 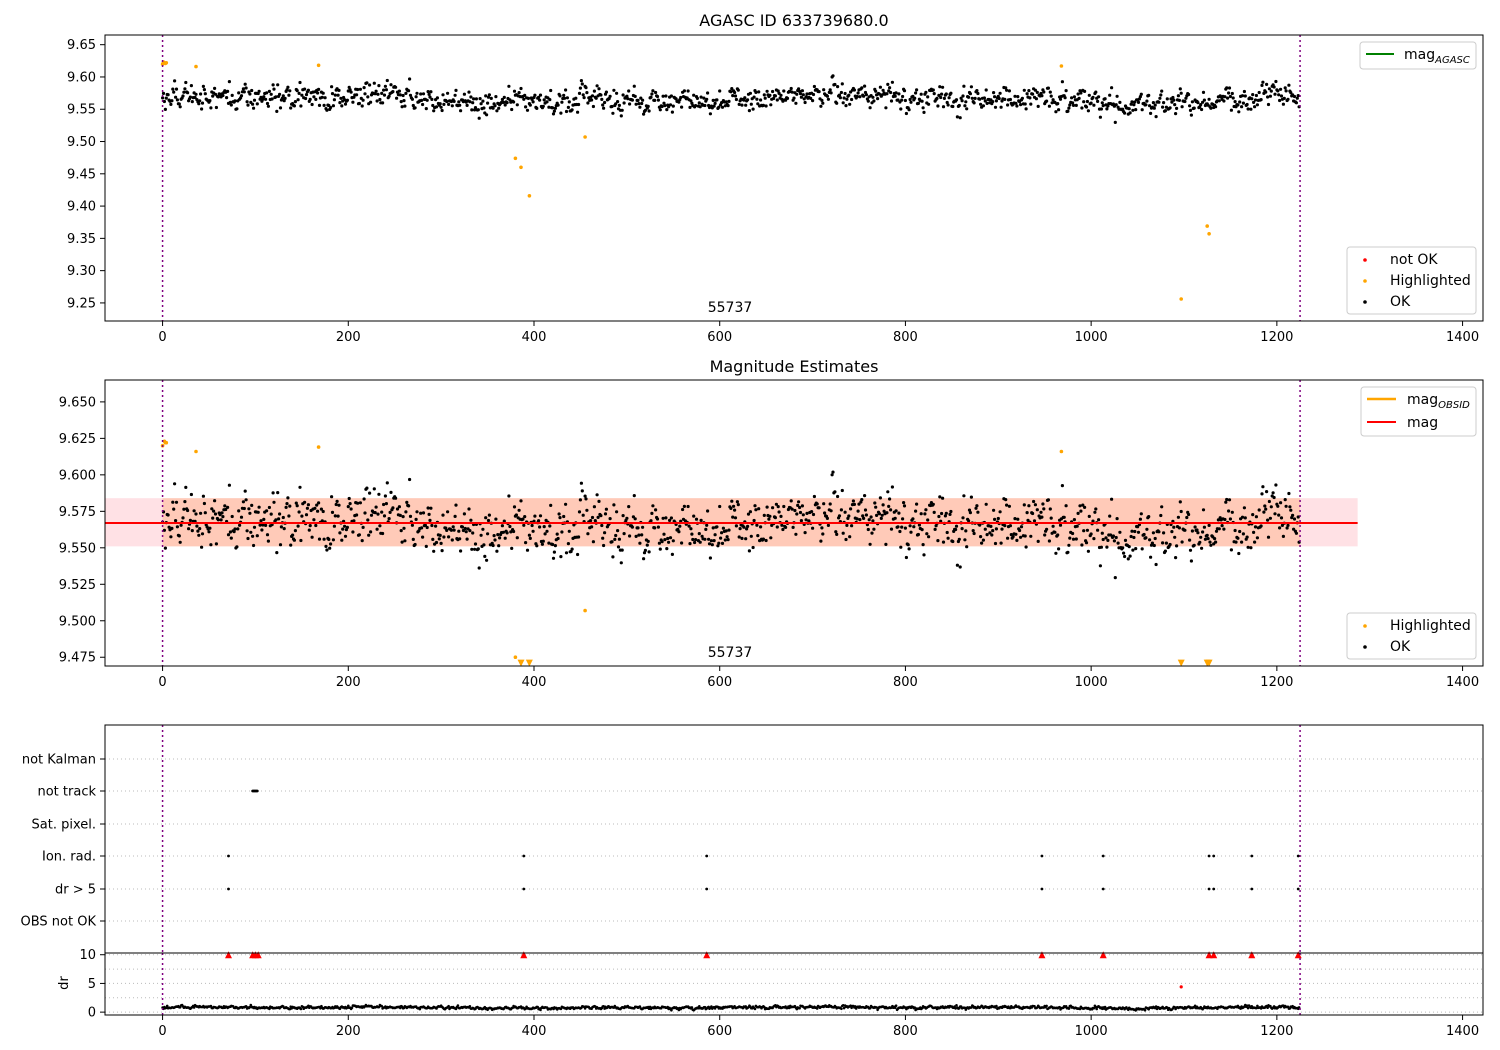 I want to click on legend-label-highlighted: Highlighted, so click(x=1430, y=281).